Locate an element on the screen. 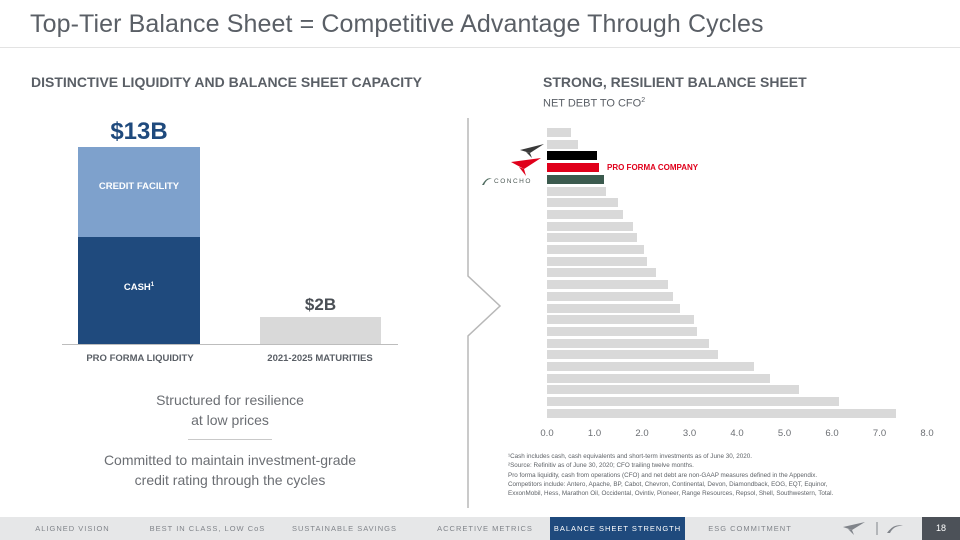 The image size is (960, 540). credit-facility-bar: CREDIT FACILITY is located at coordinates (139, 192).